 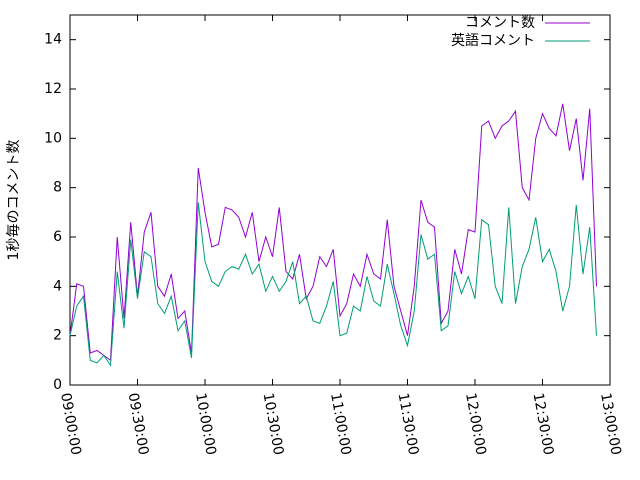 What do you see at coordinates (57, 237) in the screenshot?
I see `y-tick-label: 6` at bounding box center [57, 237].